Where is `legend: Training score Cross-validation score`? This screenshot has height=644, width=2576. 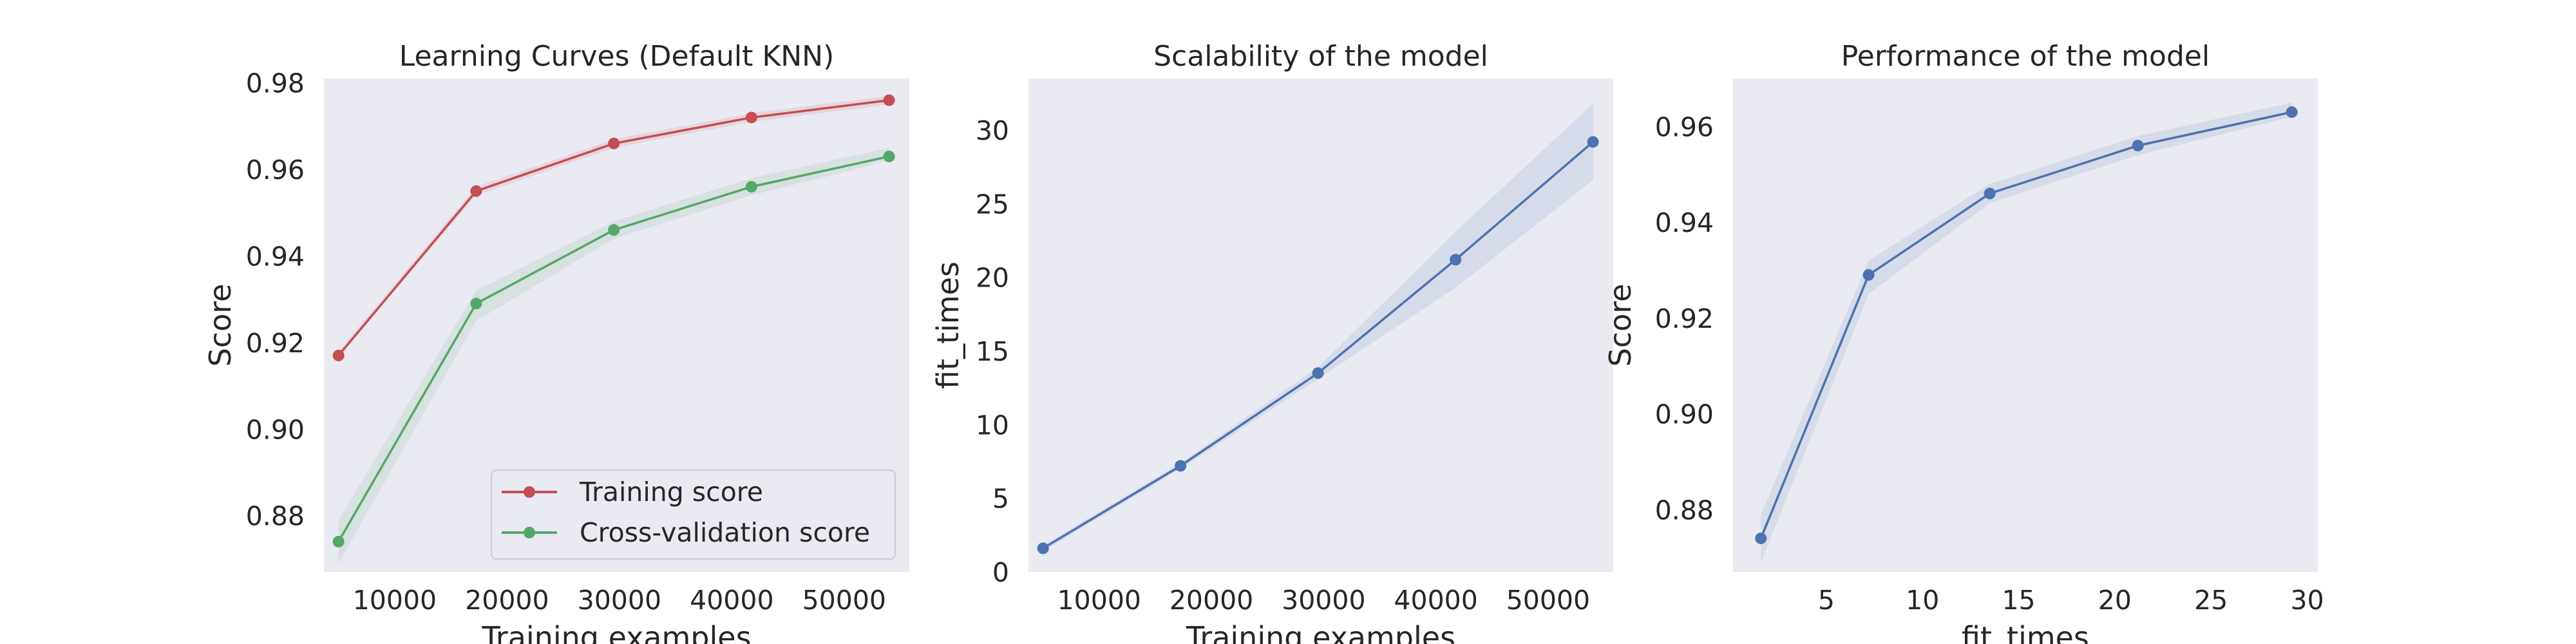 legend: Training score Cross-validation score is located at coordinates (693, 514).